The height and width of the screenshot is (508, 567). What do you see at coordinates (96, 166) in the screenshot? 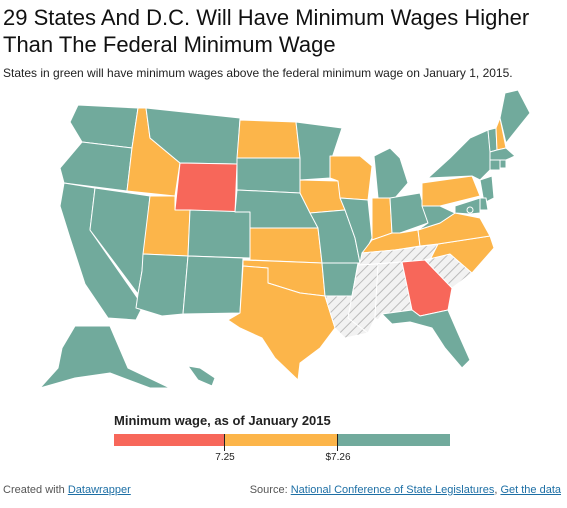
I see `state-OR` at bounding box center [96, 166].